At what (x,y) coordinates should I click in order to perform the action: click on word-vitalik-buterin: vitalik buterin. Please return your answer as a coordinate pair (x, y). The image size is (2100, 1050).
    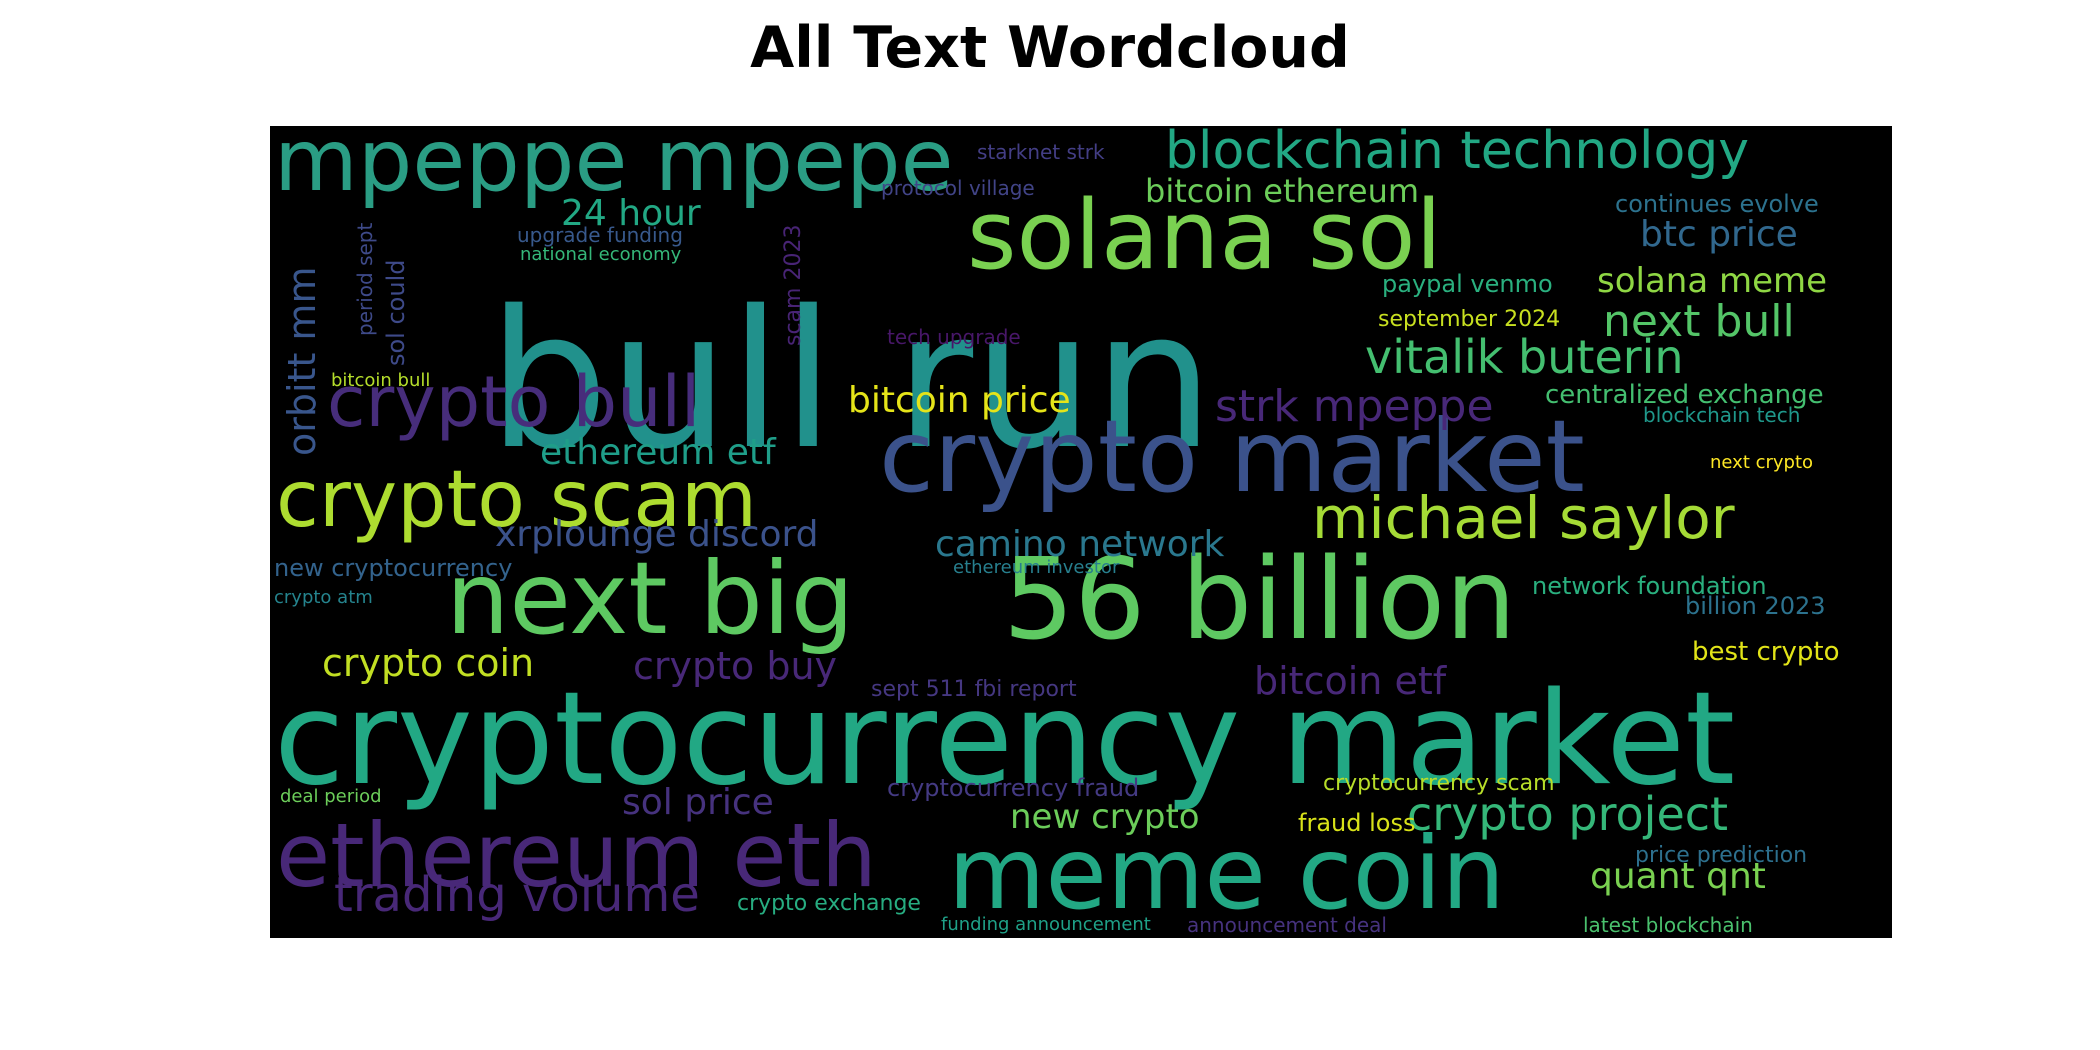
    Looking at the image, I should click on (1524, 357).